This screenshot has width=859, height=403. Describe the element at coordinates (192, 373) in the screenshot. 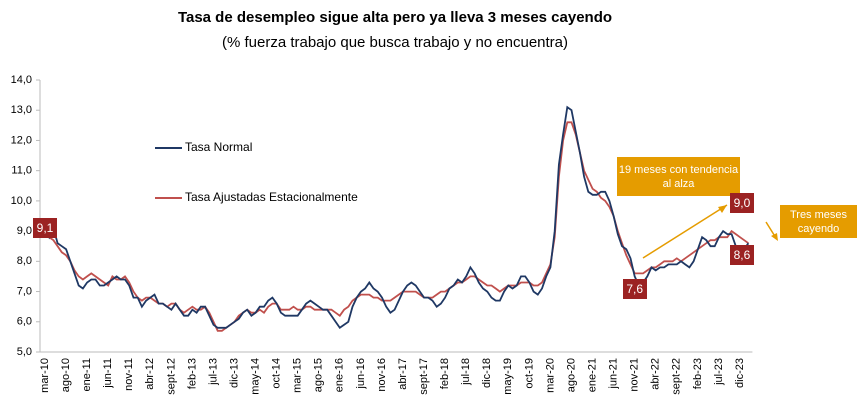

I see `x-tick-label: feb-13` at that location.